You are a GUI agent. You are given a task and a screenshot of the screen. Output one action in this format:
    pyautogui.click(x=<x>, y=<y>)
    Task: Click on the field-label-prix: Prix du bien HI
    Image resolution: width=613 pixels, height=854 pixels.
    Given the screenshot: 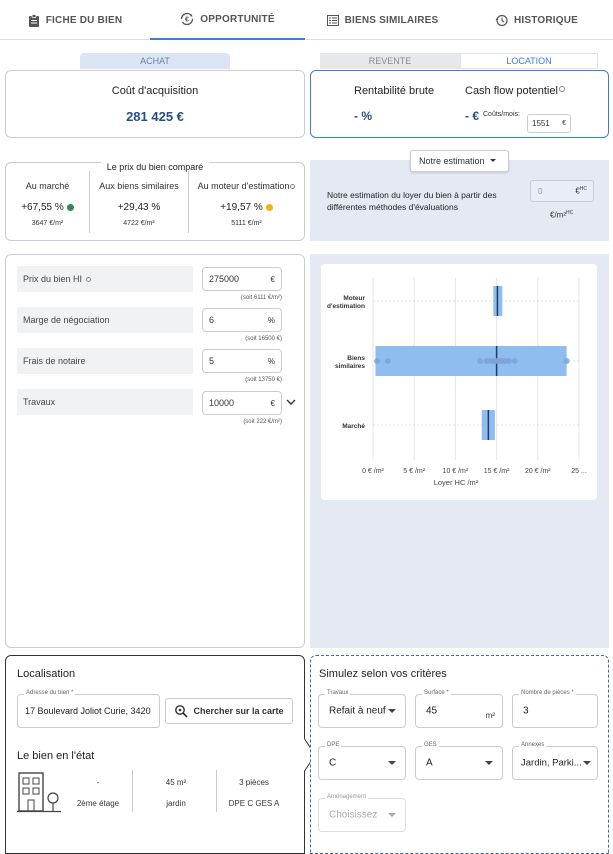 What is the action you would take?
    pyautogui.click(x=105, y=279)
    